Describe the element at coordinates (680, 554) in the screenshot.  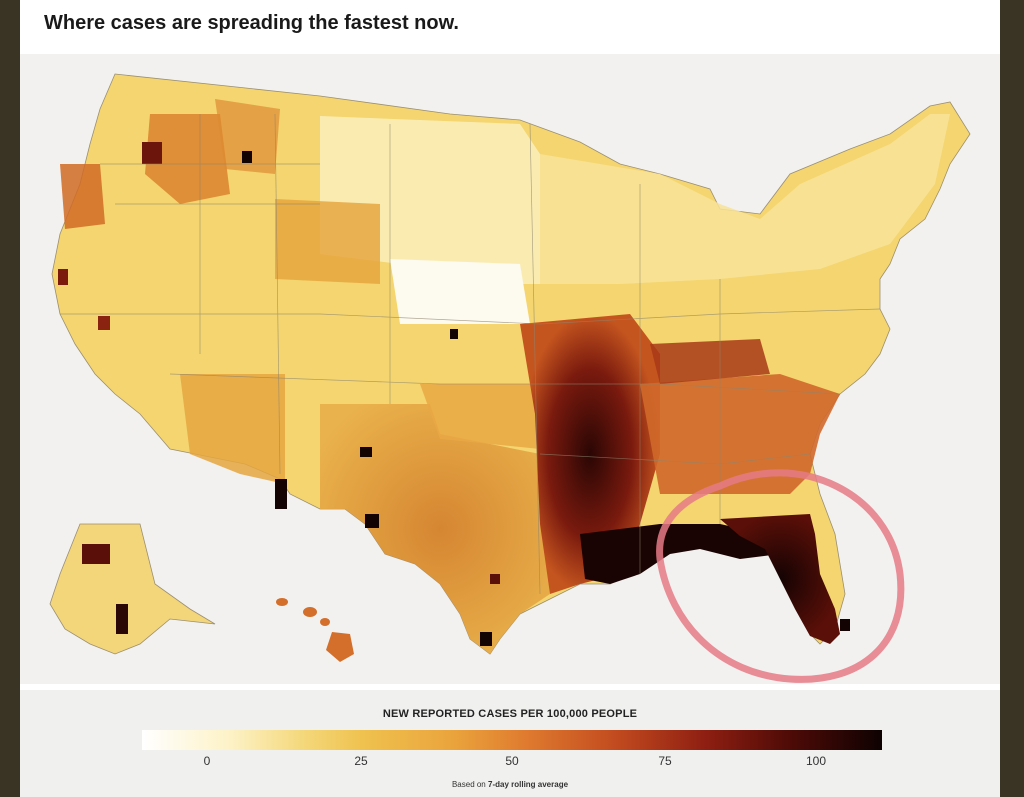
I see `region-gulf-coast` at that location.